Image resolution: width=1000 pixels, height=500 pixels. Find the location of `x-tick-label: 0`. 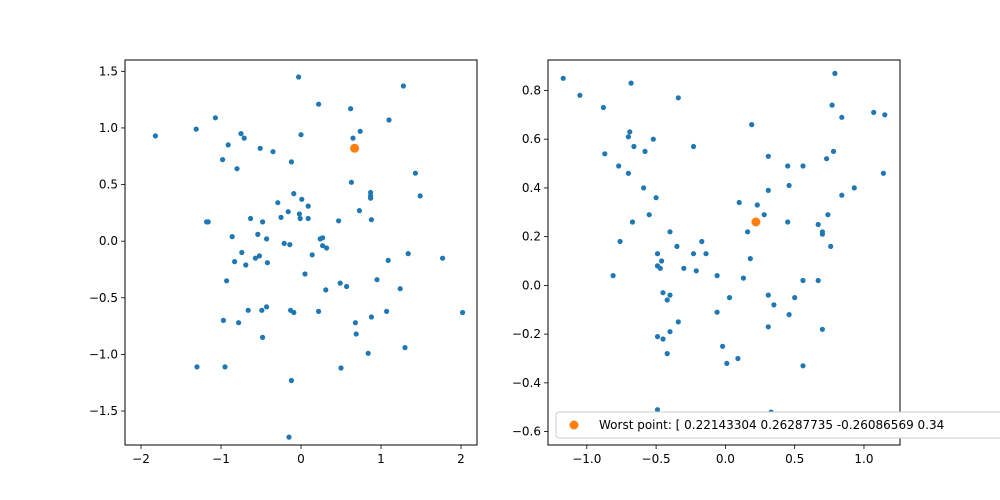

x-tick-label: 0 is located at coordinates (301, 459).